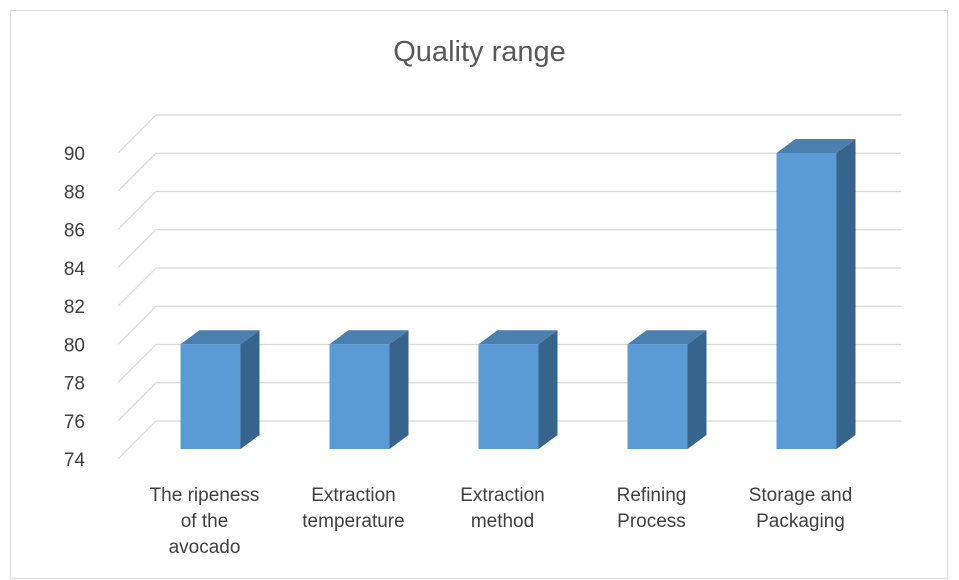 Image resolution: width=959 pixels, height=580 pixels. What do you see at coordinates (75, 460) in the screenshot?
I see `y-tick-label: 74` at bounding box center [75, 460].